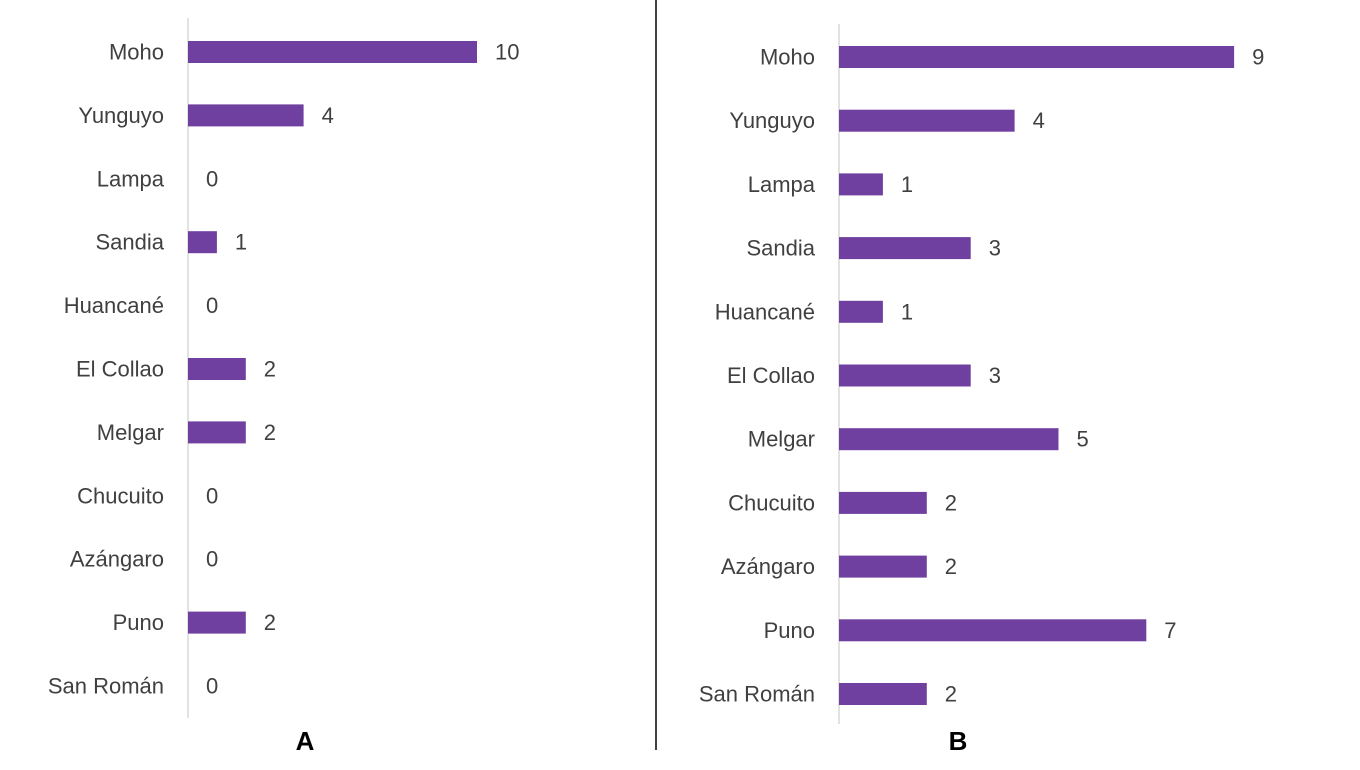 The height and width of the screenshot is (770, 1360). I want to click on data-label: 5, so click(1083, 439).